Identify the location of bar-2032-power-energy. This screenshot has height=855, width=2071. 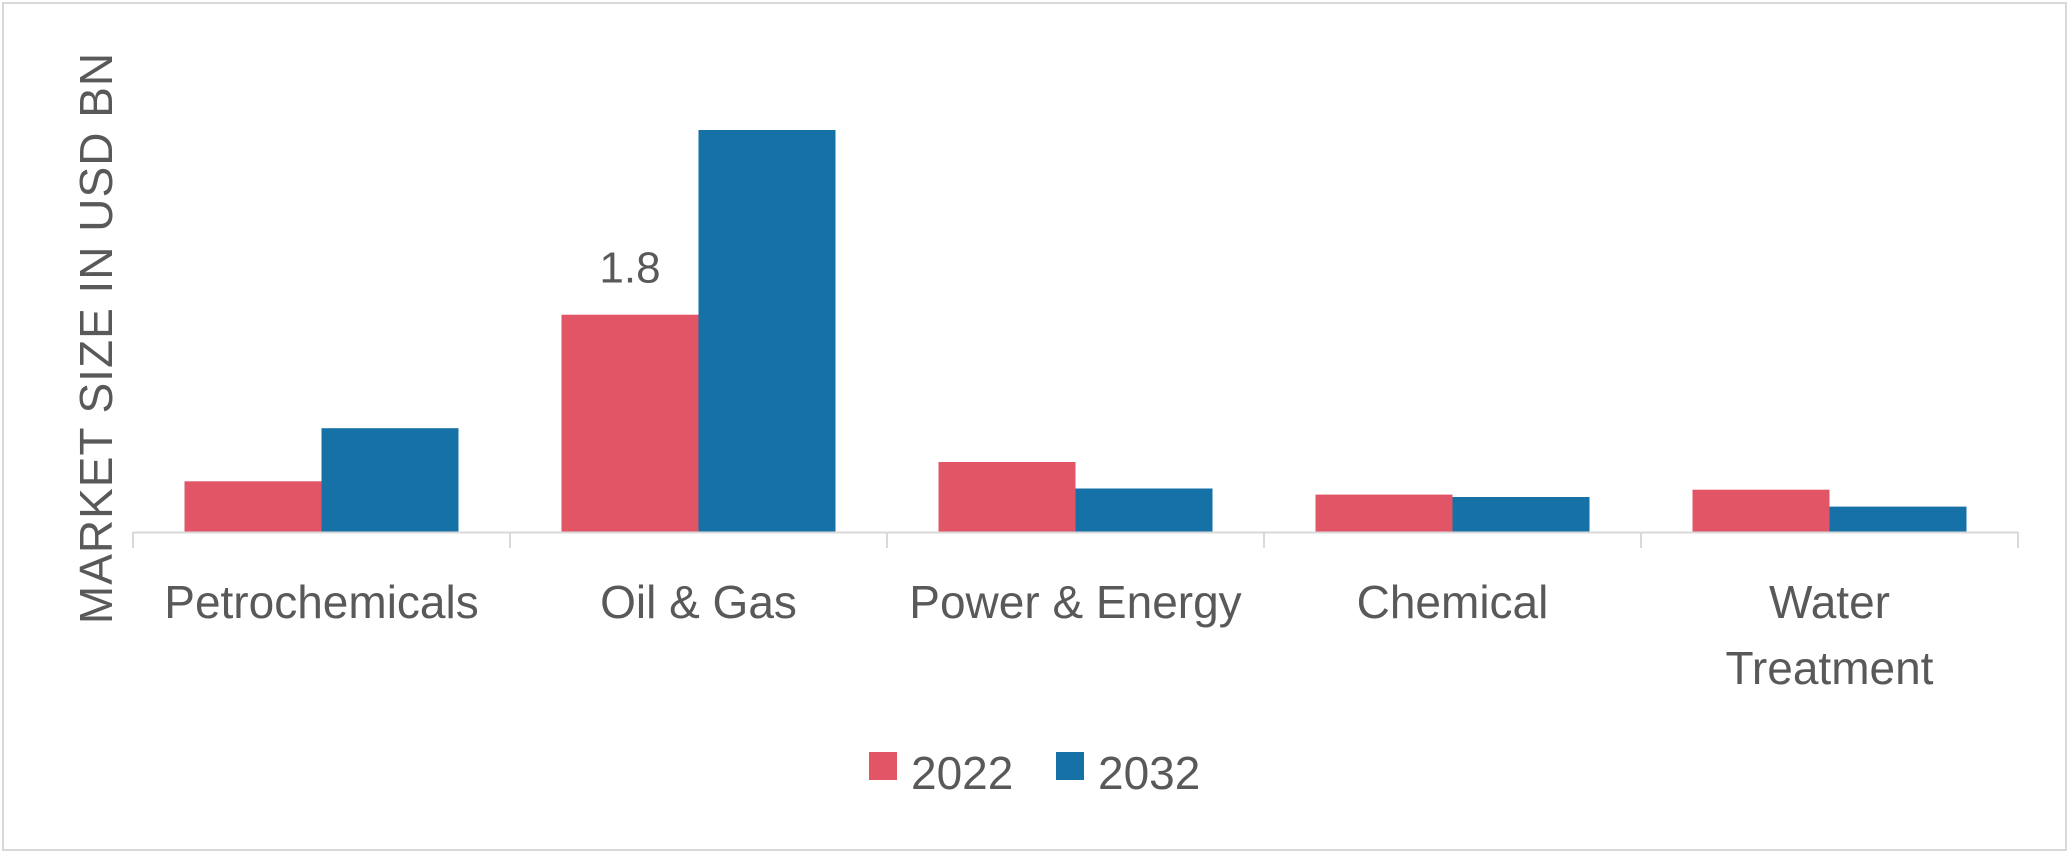
(1144, 510).